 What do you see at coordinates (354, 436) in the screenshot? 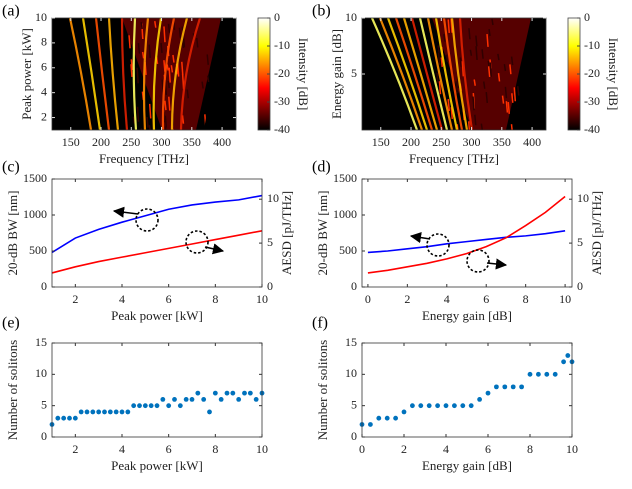
I see `y-tick-label: 0` at bounding box center [354, 436].